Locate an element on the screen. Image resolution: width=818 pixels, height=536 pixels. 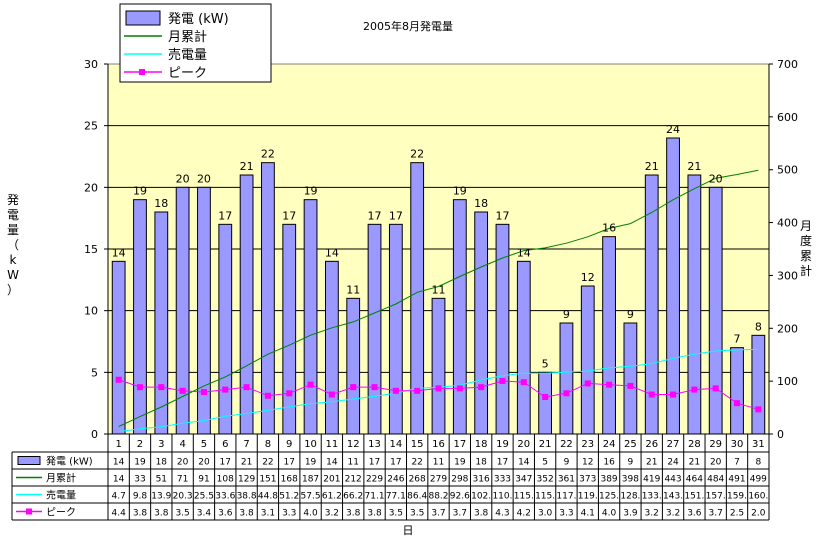
x-tick-label: 5 is located at coordinates (204, 444).